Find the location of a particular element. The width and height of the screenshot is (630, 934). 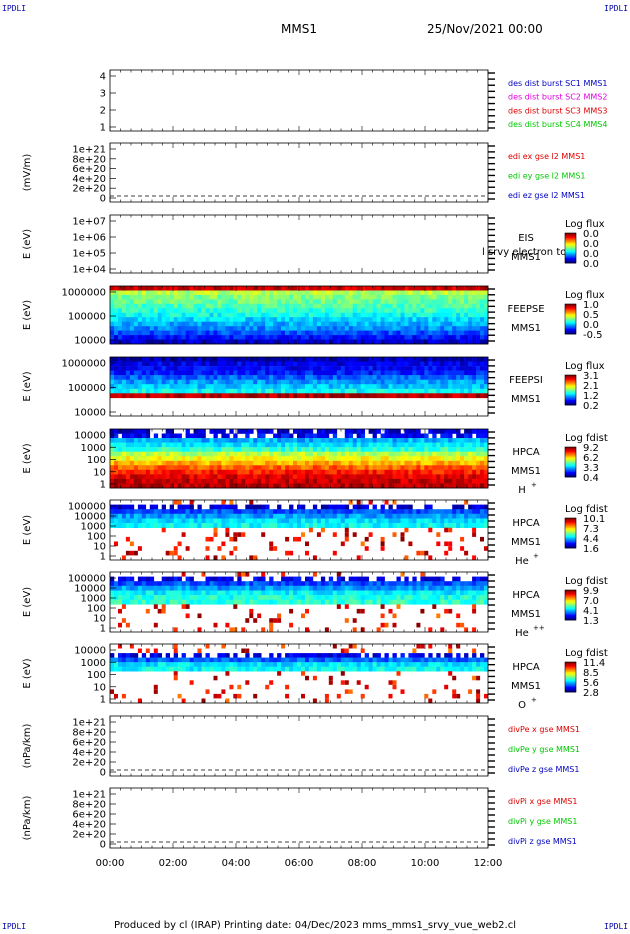

colorbar-swatch is located at coordinates (570, 381).